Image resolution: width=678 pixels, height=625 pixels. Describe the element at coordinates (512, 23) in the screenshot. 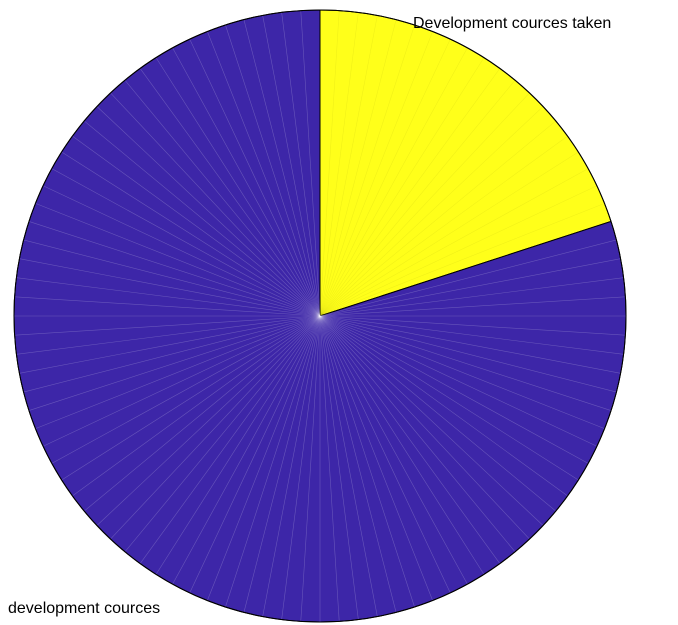

I see `slice-label-development-cources-taken: Development cources taken` at that location.